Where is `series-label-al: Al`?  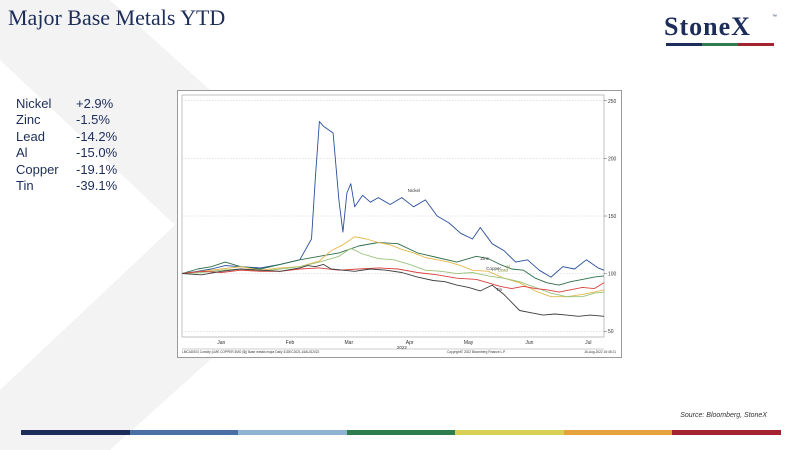
series-label-al: Al is located at coordinates (508, 266).